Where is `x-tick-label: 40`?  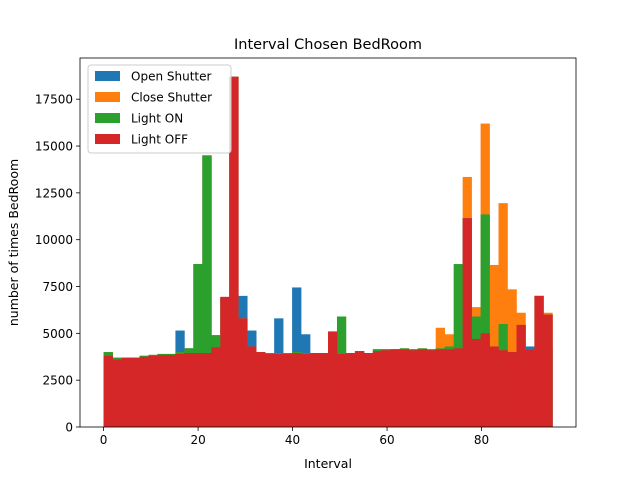
x-tick-label: 40 is located at coordinates (292, 440).